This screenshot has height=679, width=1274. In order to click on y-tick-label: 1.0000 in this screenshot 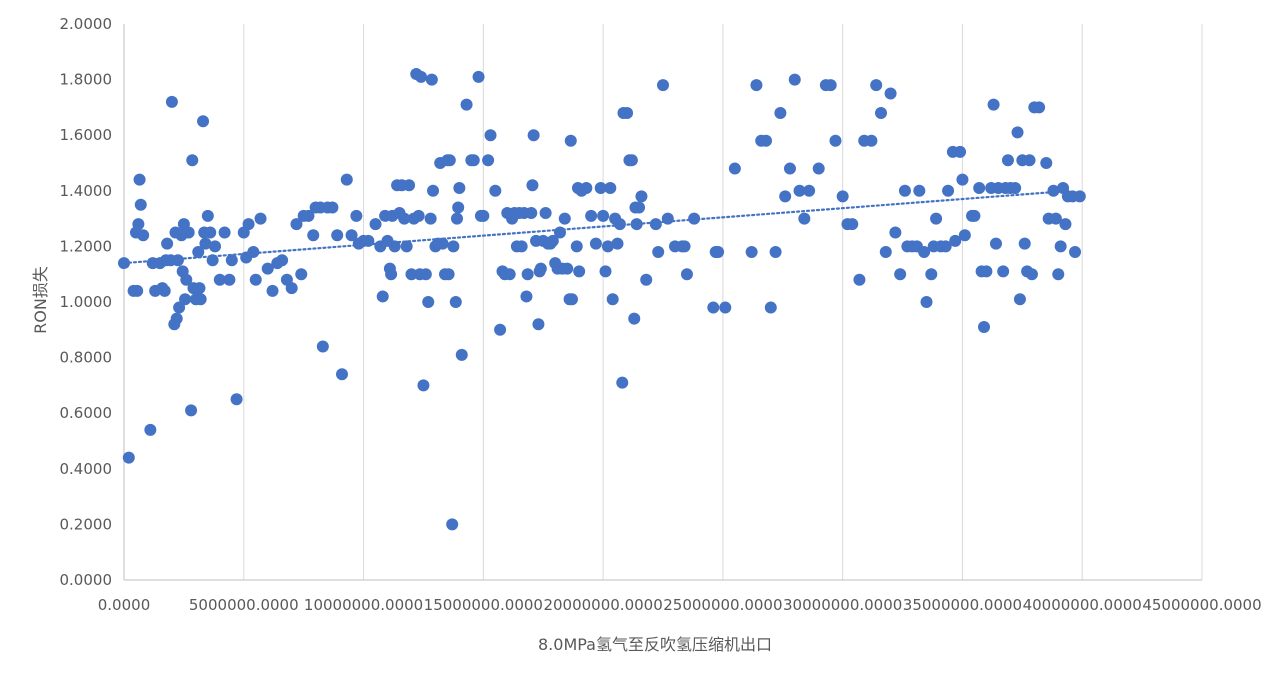, I will do `click(86, 302)`.